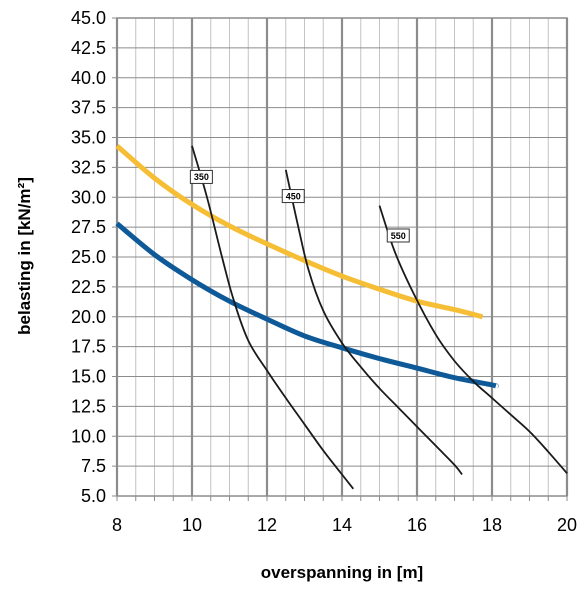 Image resolution: width=583 pixels, height=590 pixels. Describe the element at coordinates (88, 108) in the screenshot. I see `y-tick-label: 37.5` at that location.